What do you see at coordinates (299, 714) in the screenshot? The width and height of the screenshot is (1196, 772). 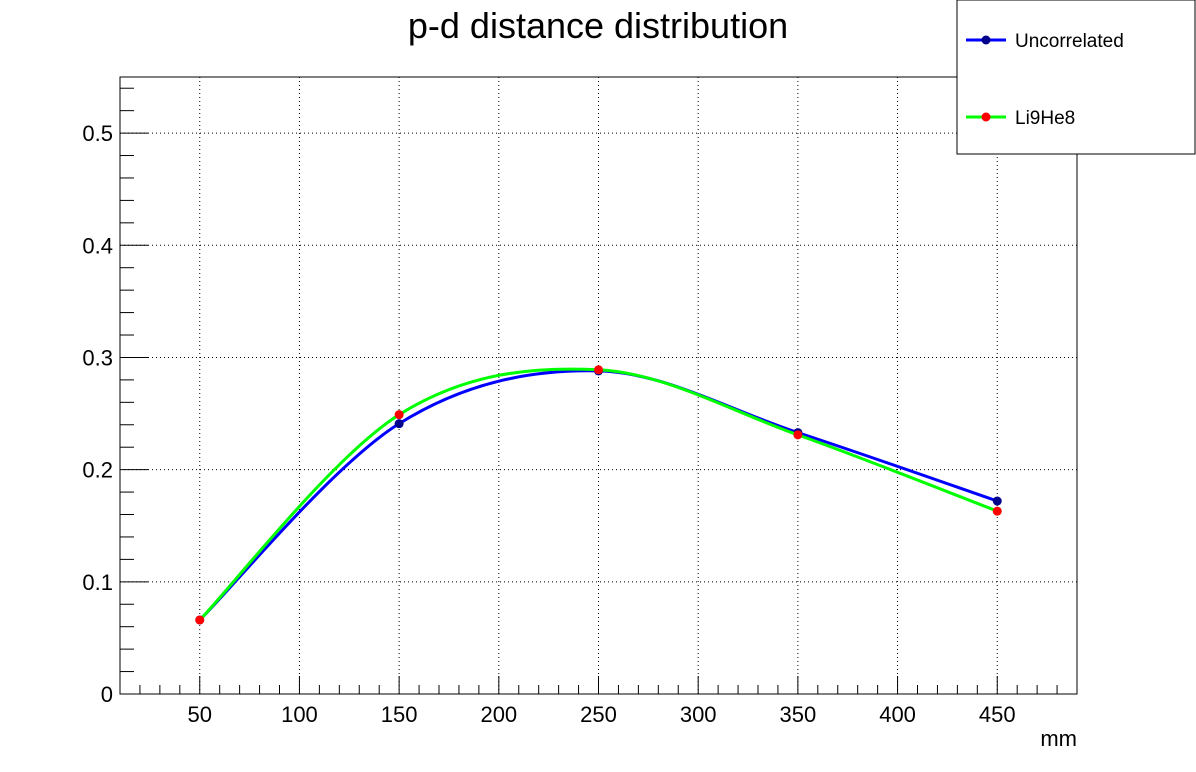 I see `x-tick-label: 100` at bounding box center [299, 714].